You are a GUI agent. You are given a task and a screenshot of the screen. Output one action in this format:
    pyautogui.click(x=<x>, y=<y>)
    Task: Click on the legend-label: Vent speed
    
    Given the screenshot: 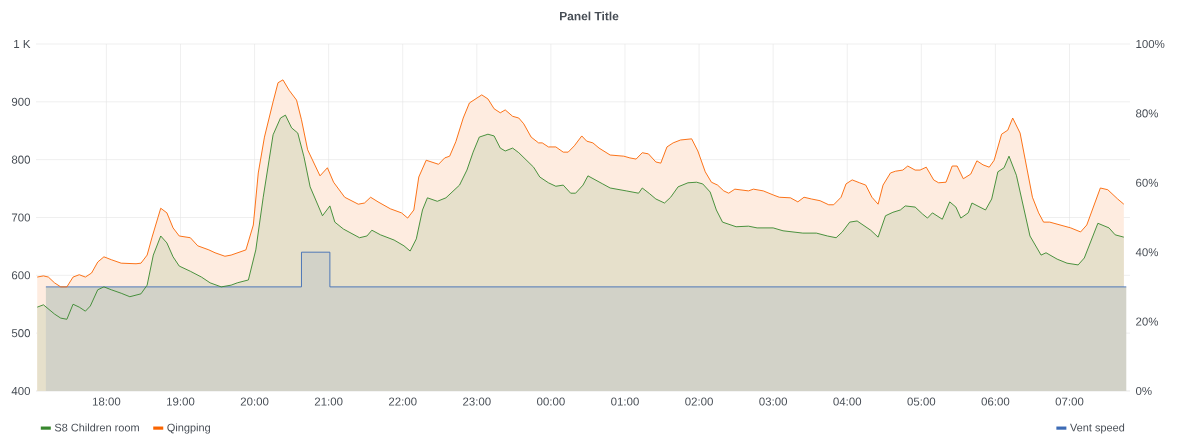 What is the action you would take?
    pyautogui.click(x=1097, y=428)
    